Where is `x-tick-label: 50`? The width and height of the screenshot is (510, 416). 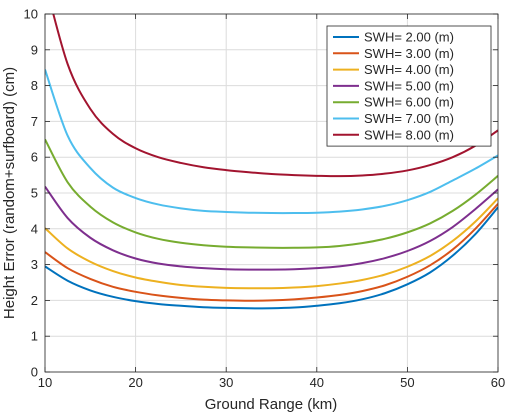
x-tick-label: 50 is located at coordinates (407, 382).